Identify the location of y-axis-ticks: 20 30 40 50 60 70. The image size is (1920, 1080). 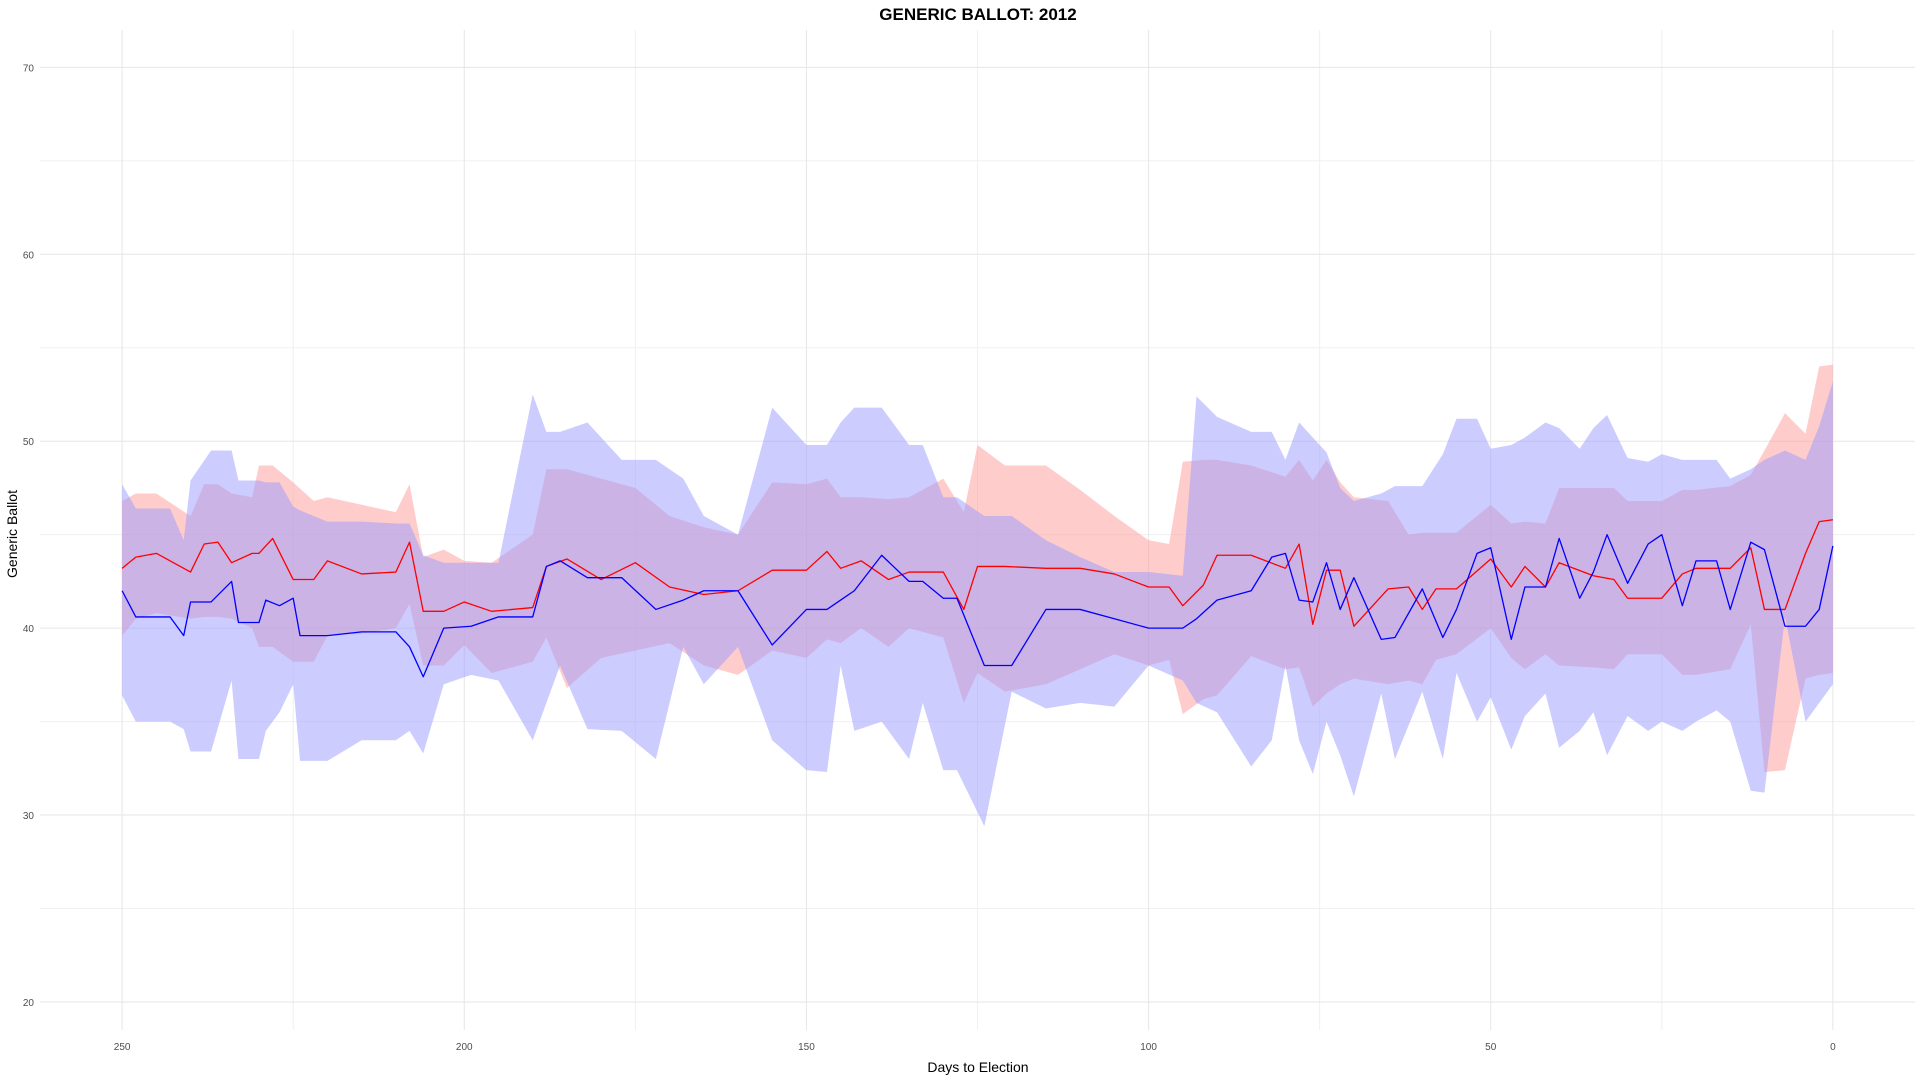
(29, 536).